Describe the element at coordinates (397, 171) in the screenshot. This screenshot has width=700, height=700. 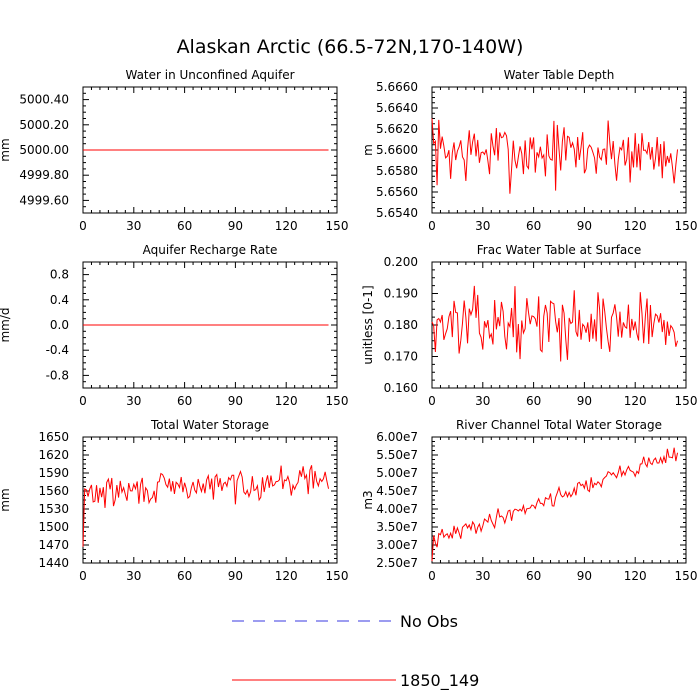
I see `y-tick-label: 5.6580` at that location.